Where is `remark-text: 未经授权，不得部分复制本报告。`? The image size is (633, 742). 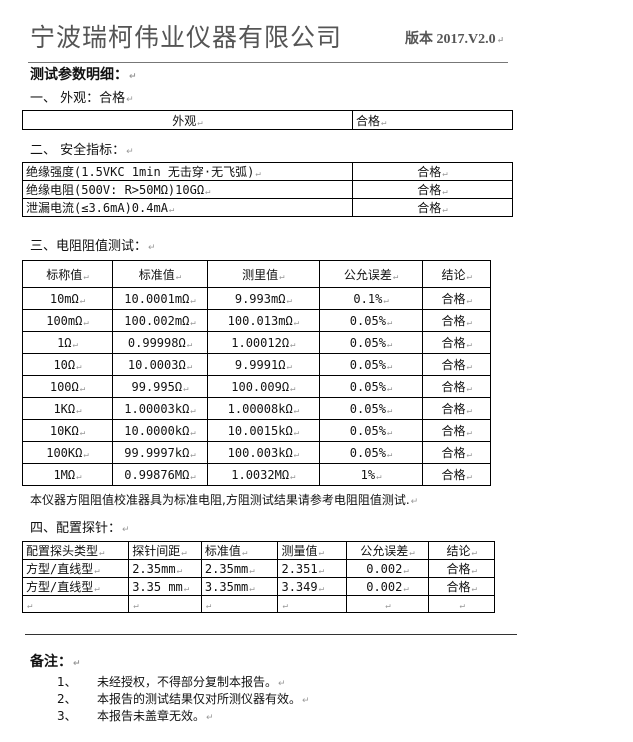 remark-text: 未经授权，不得部分复制本报告。 is located at coordinates (191, 681).